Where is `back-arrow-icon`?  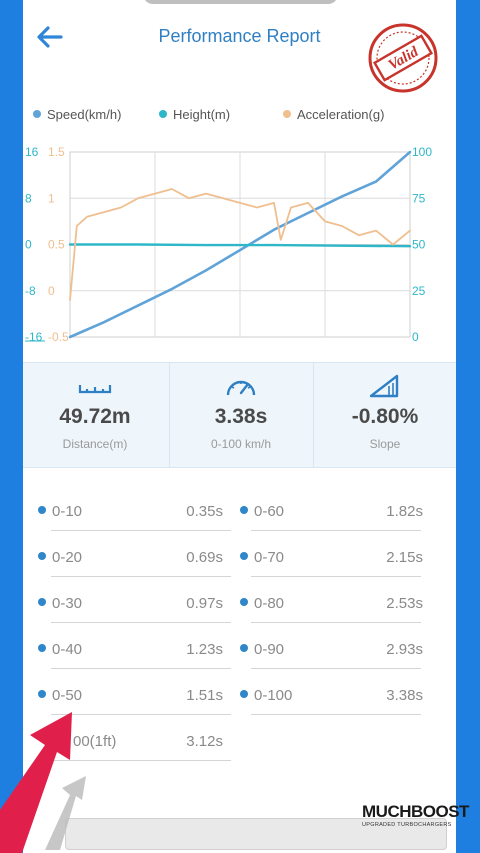 back-arrow-icon is located at coordinates (50, 37).